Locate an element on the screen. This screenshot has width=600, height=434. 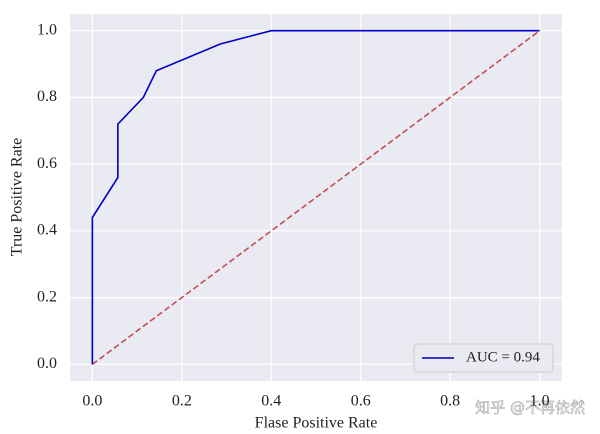
y-axis-label: True Positive Rate is located at coordinates (17, 197).